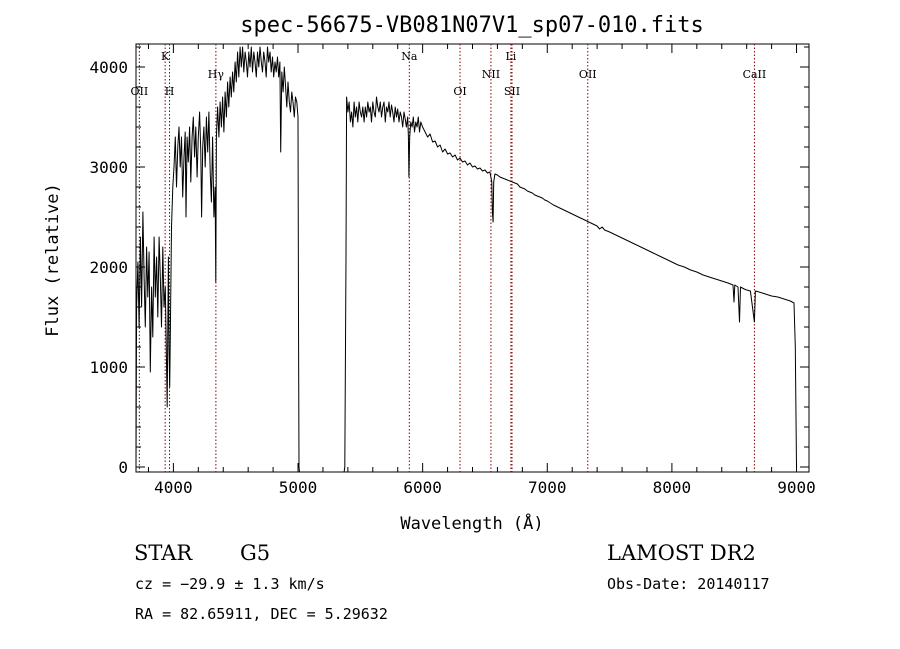 The width and height of the screenshot is (900, 649). I want to click on line-label: Hγ, so click(216, 74).